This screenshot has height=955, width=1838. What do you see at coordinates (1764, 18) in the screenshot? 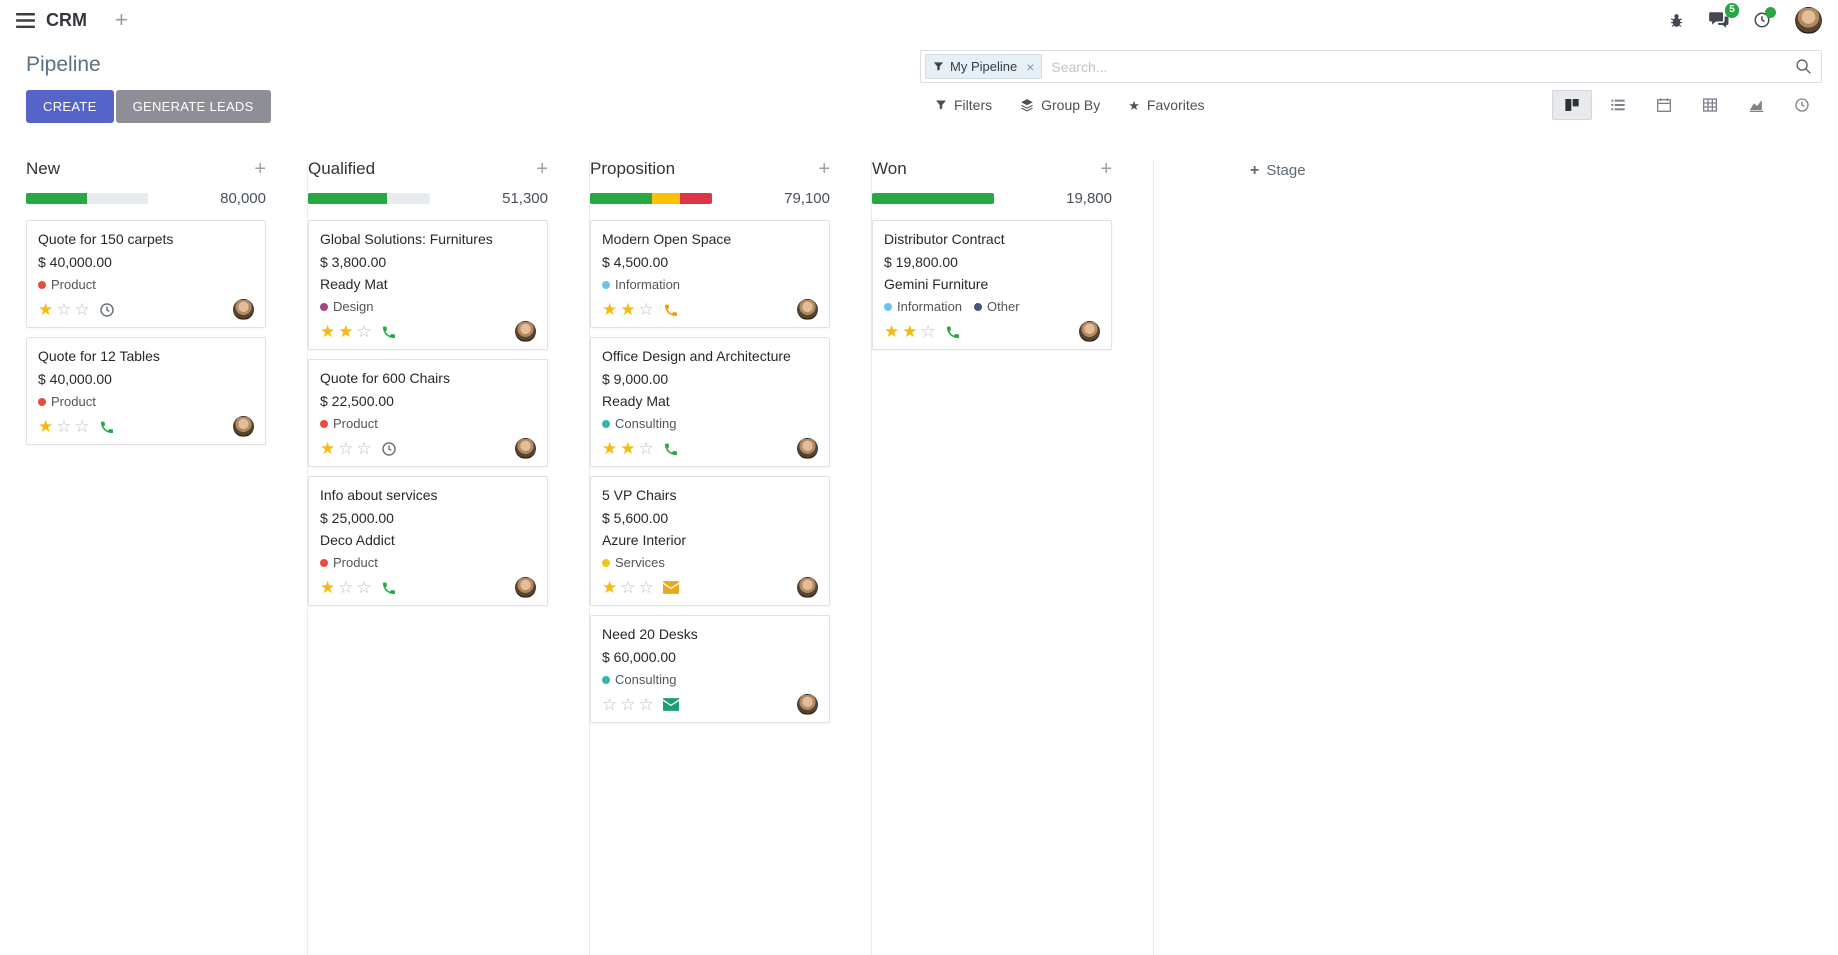
I see `activities-icon` at bounding box center [1764, 18].